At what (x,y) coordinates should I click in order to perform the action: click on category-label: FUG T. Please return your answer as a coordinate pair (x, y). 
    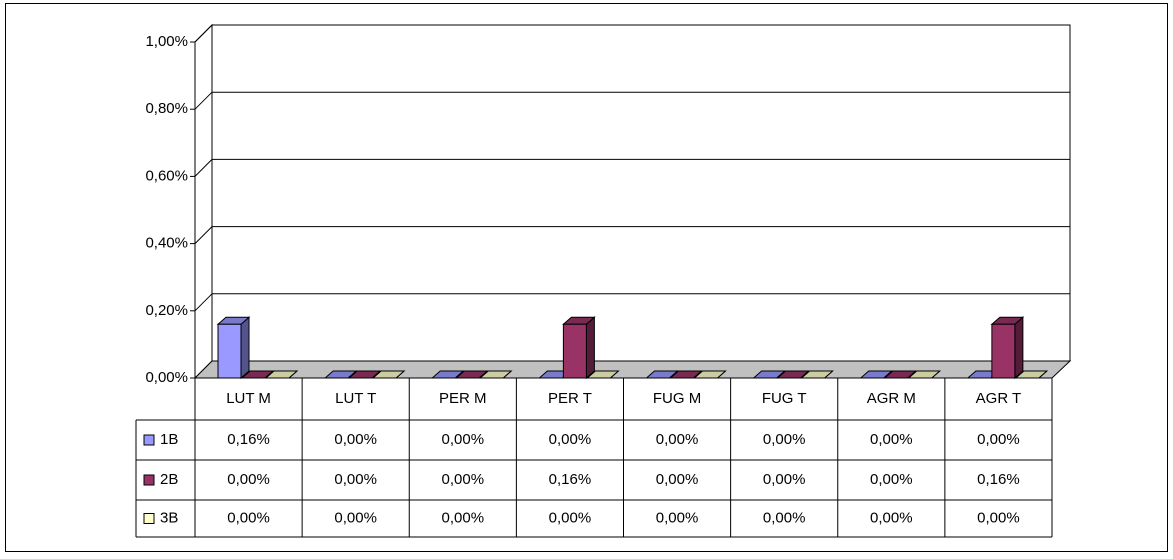
    Looking at the image, I should click on (784, 398).